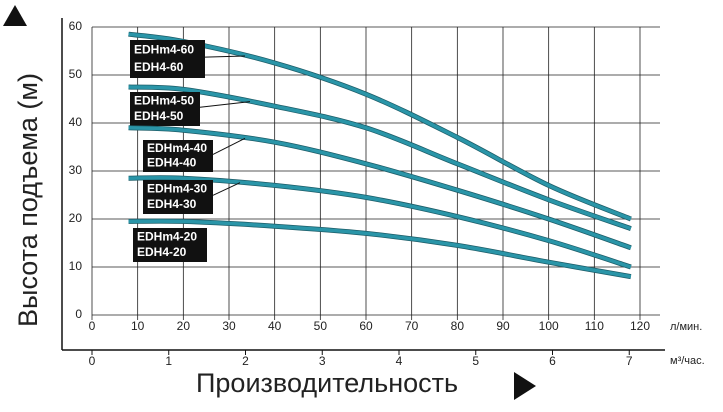  I want to click on x2-tick-label: 5, so click(475, 361).